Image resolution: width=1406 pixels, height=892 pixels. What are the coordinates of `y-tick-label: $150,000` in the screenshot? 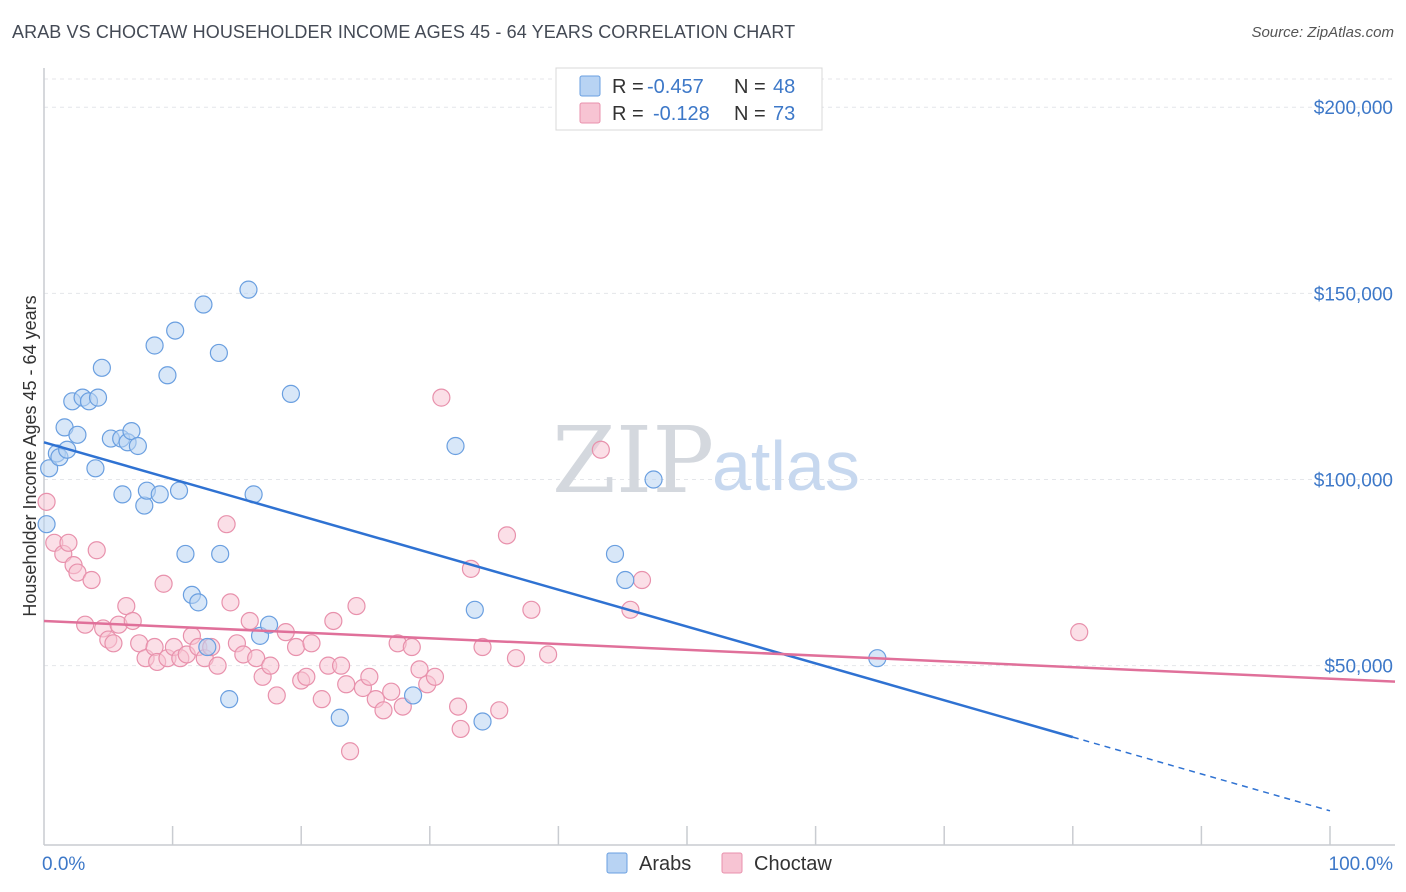 It's located at (1353, 294).